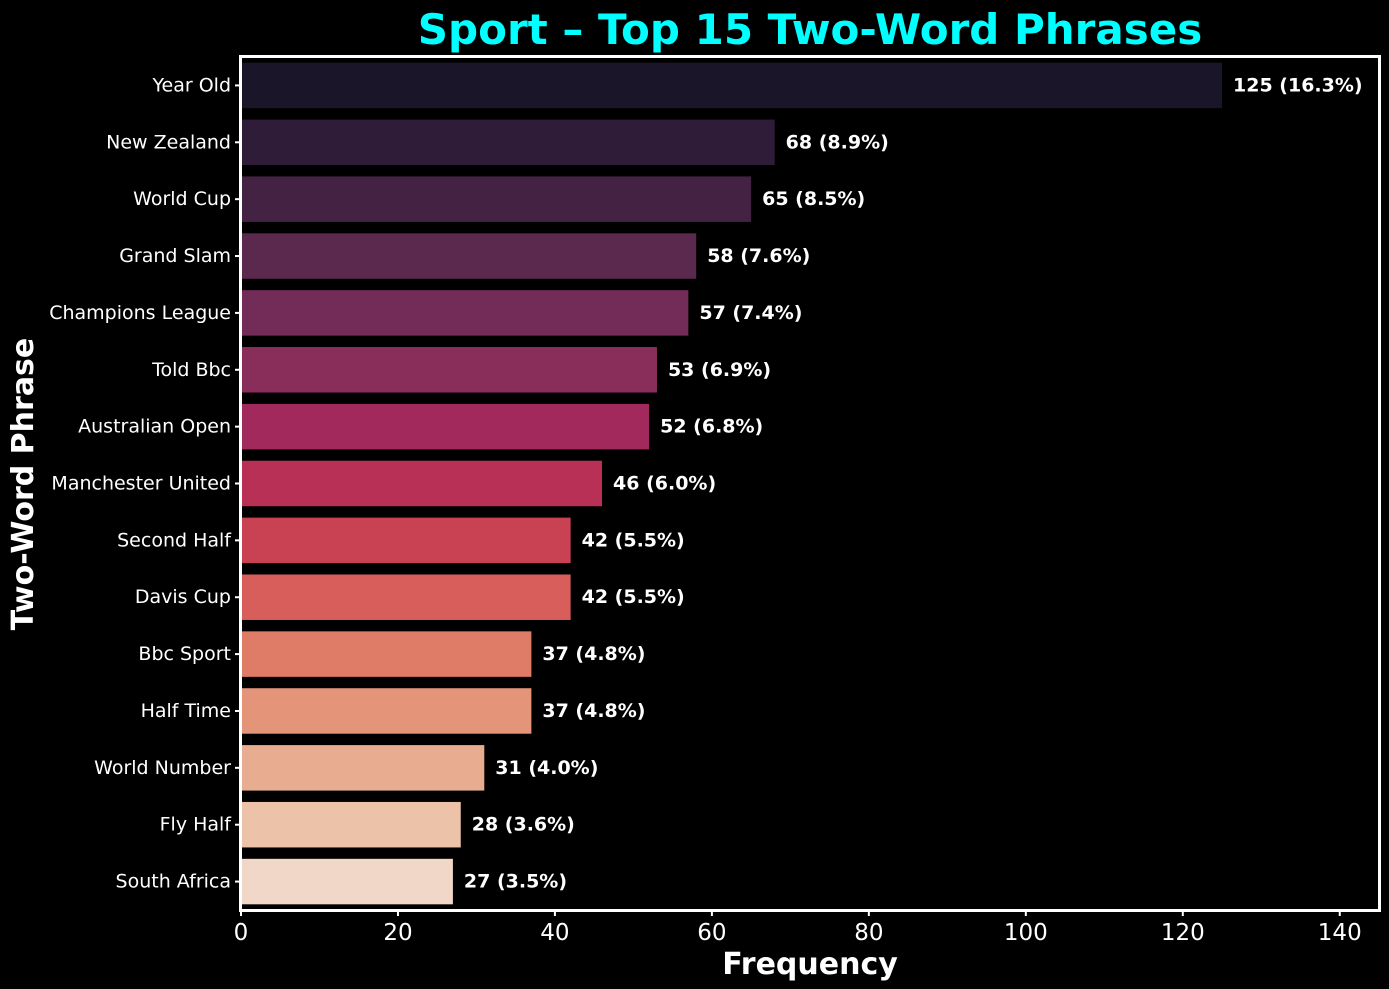 The image size is (1389, 989). I want to click on x-axis-label: Frequency, so click(810, 964).